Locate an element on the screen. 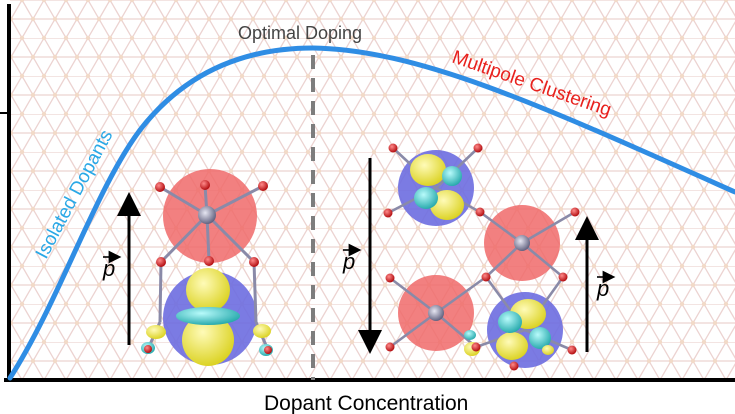 The image size is (735, 414). isolated-dopant-structure is located at coordinates (207, 267).